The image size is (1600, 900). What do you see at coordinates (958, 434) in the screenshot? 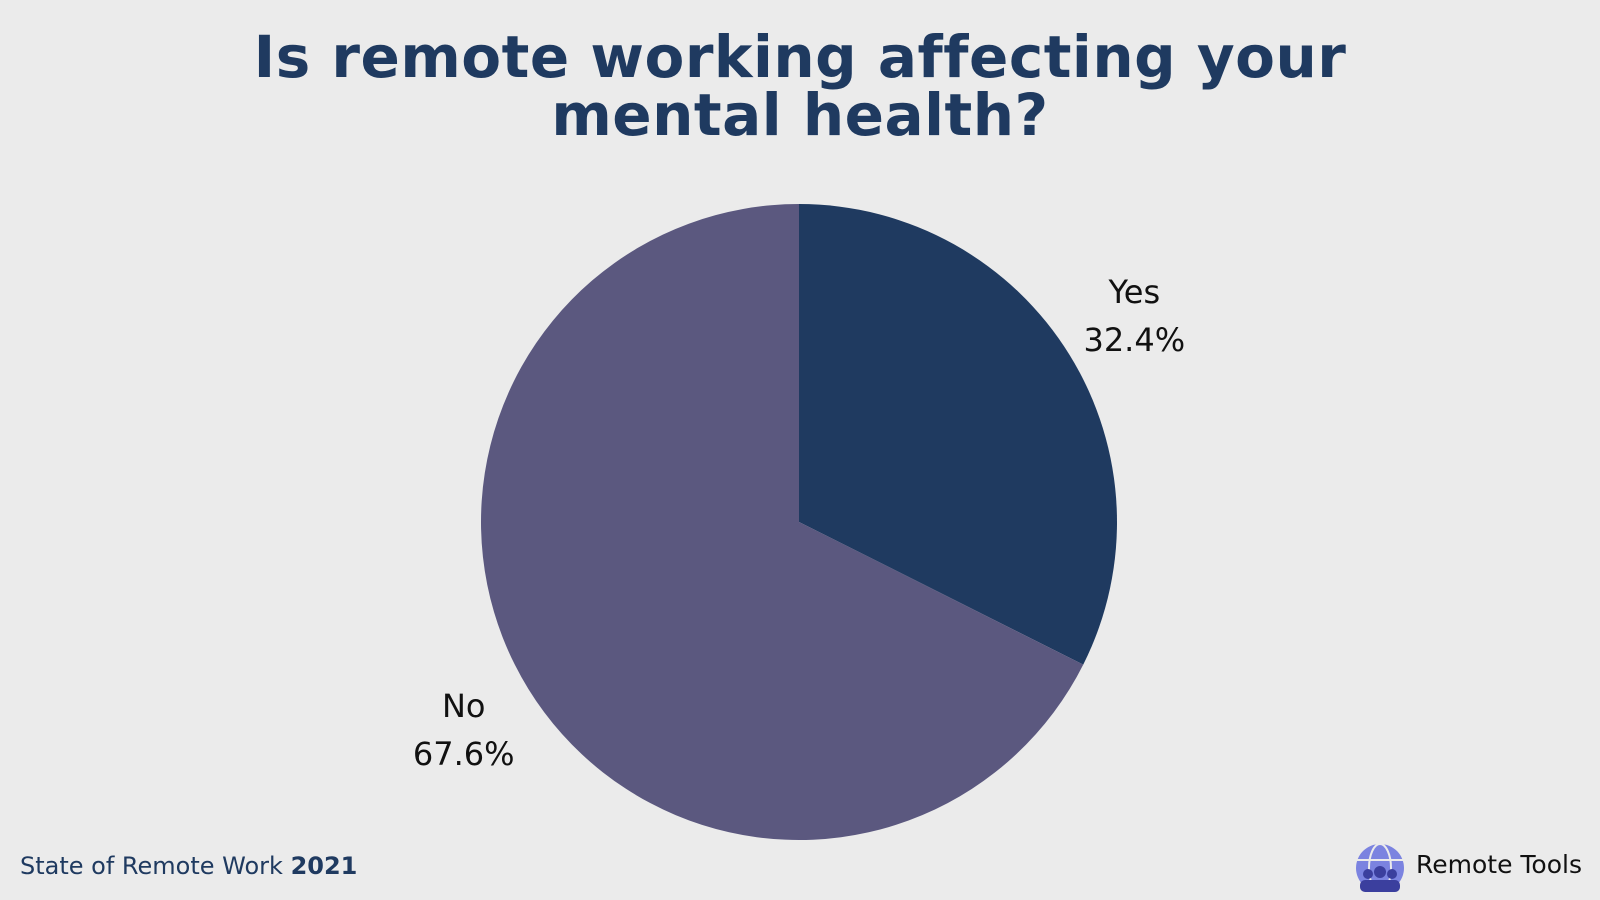
I see `pie-slice` at bounding box center [958, 434].